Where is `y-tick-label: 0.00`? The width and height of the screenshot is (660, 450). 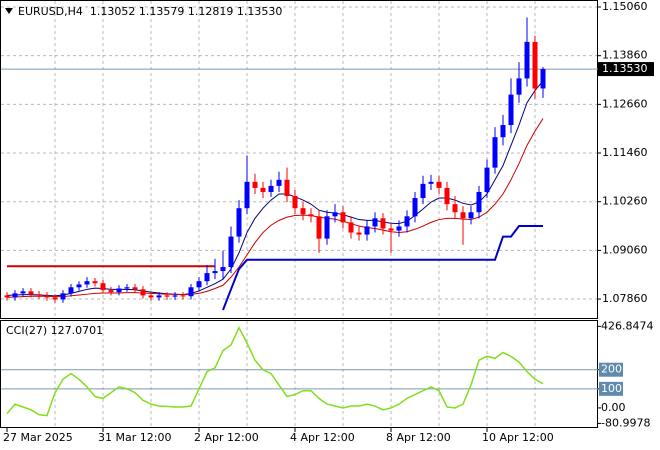
y-tick-label: 0.00 is located at coordinates (613, 407).